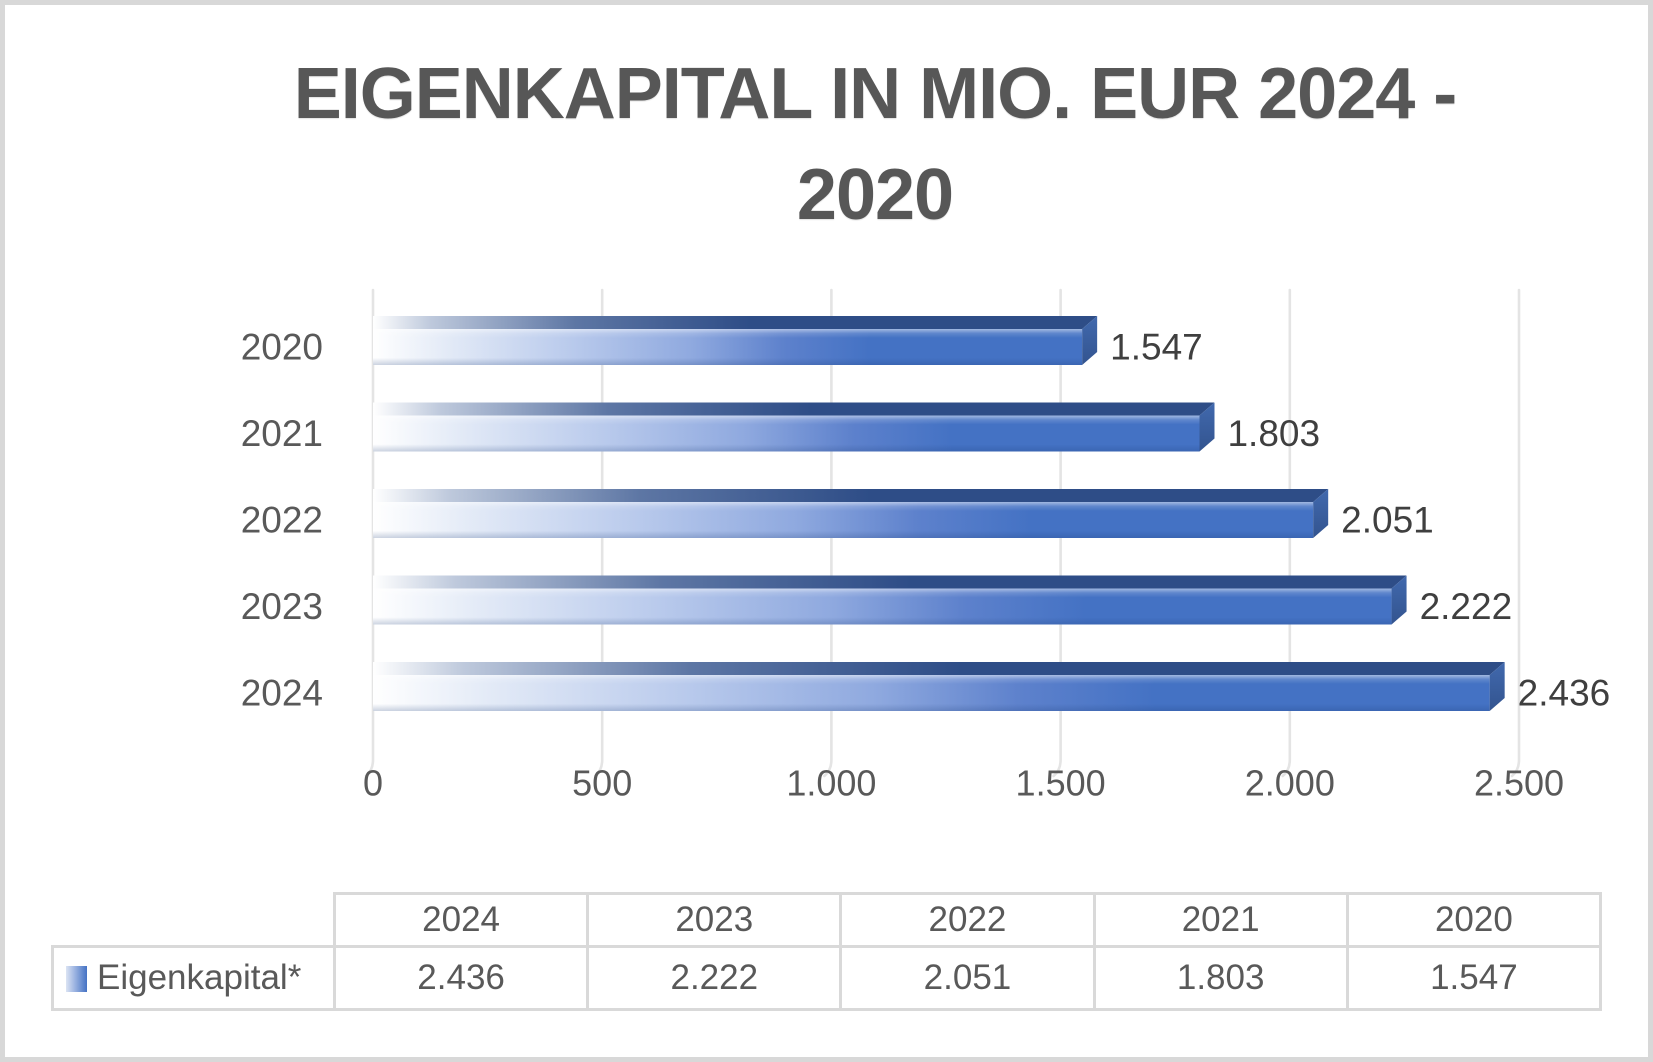 This screenshot has width=1653, height=1062. Describe the element at coordinates (1156, 347) in the screenshot. I see `bar-value-label: 1.547` at that location.